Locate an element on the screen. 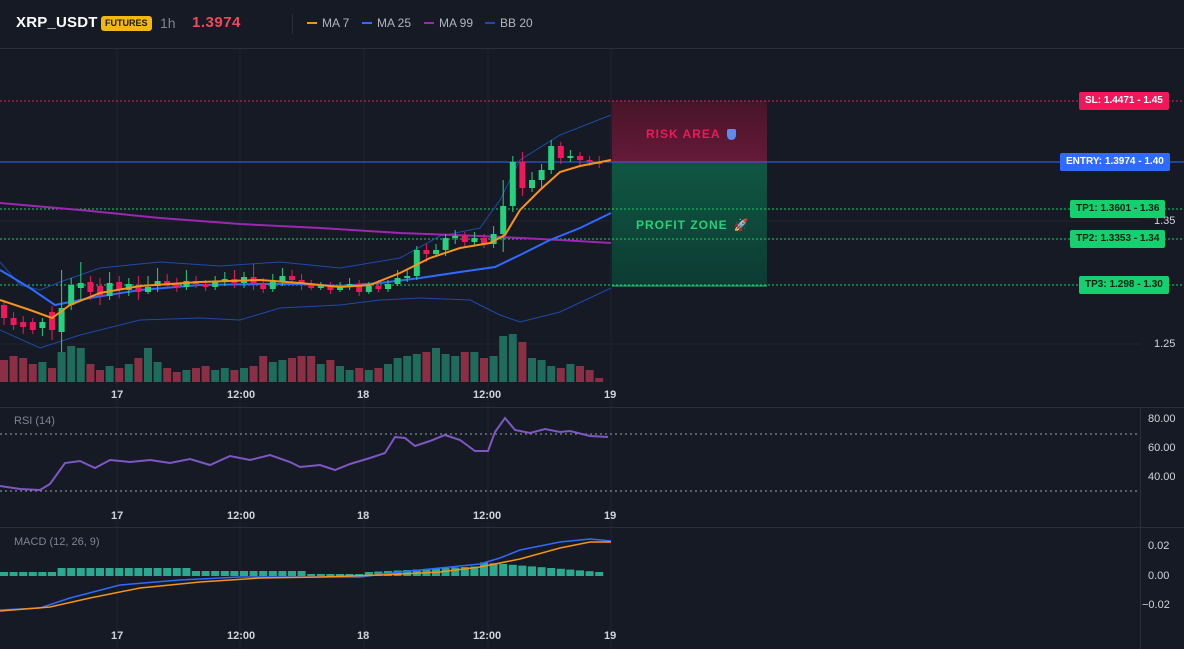 The image size is (1184, 649). time-label: 17 is located at coordinates (117, 636).